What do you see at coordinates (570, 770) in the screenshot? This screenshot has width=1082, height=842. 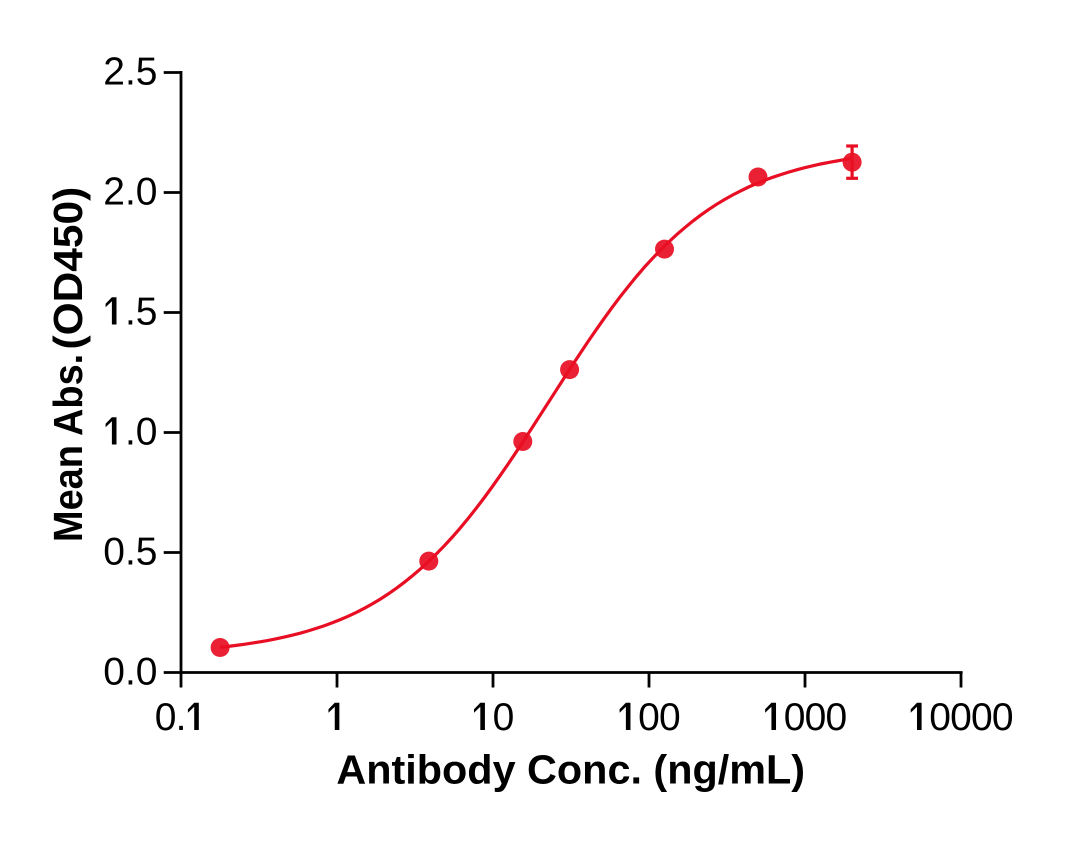 I see `svg-text: Antibody Conc. (ng/mL)` at bounding box center [570, 770].